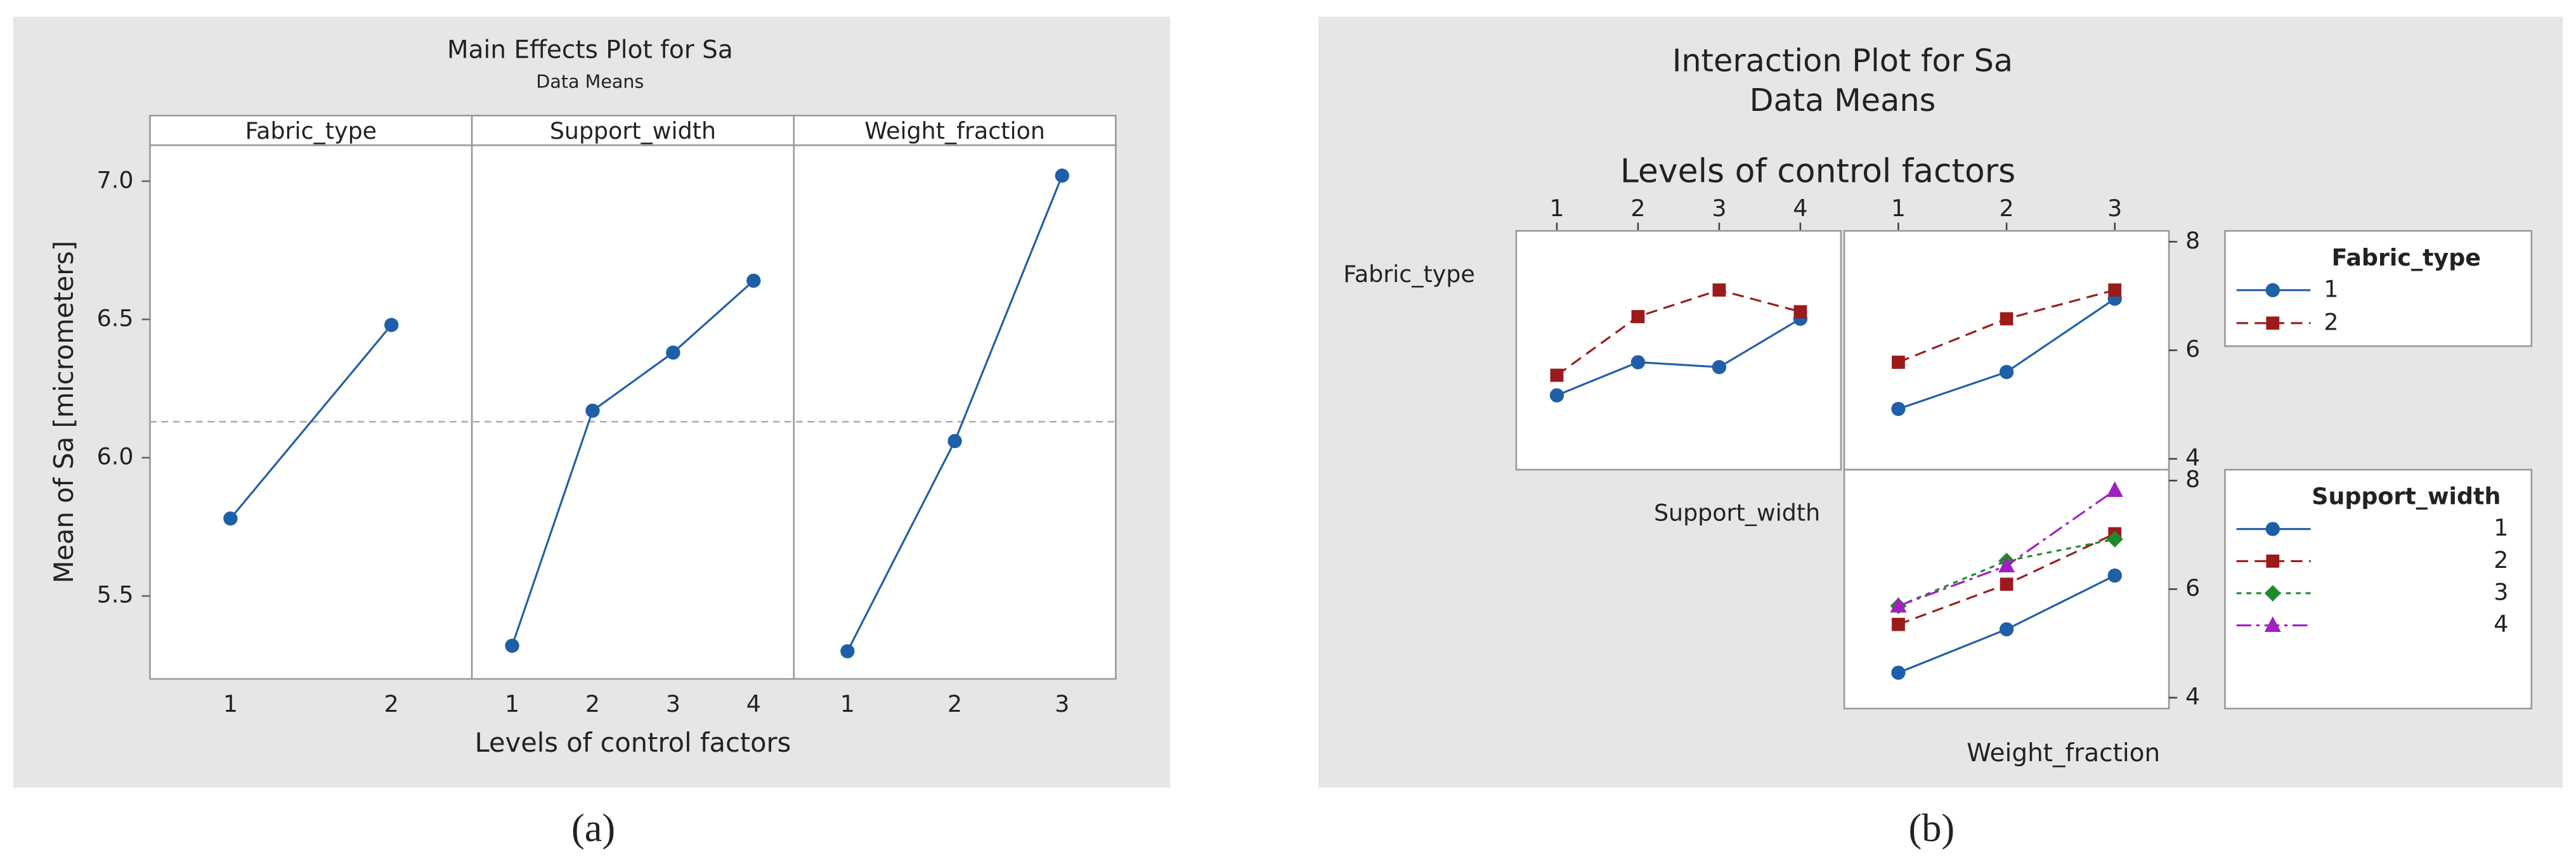 The width and height of the screenshot is (2576, 862). Describe the element at coordinates (116, 594) in the screenshot. I see `y-tick-label: 5.5` at that location.